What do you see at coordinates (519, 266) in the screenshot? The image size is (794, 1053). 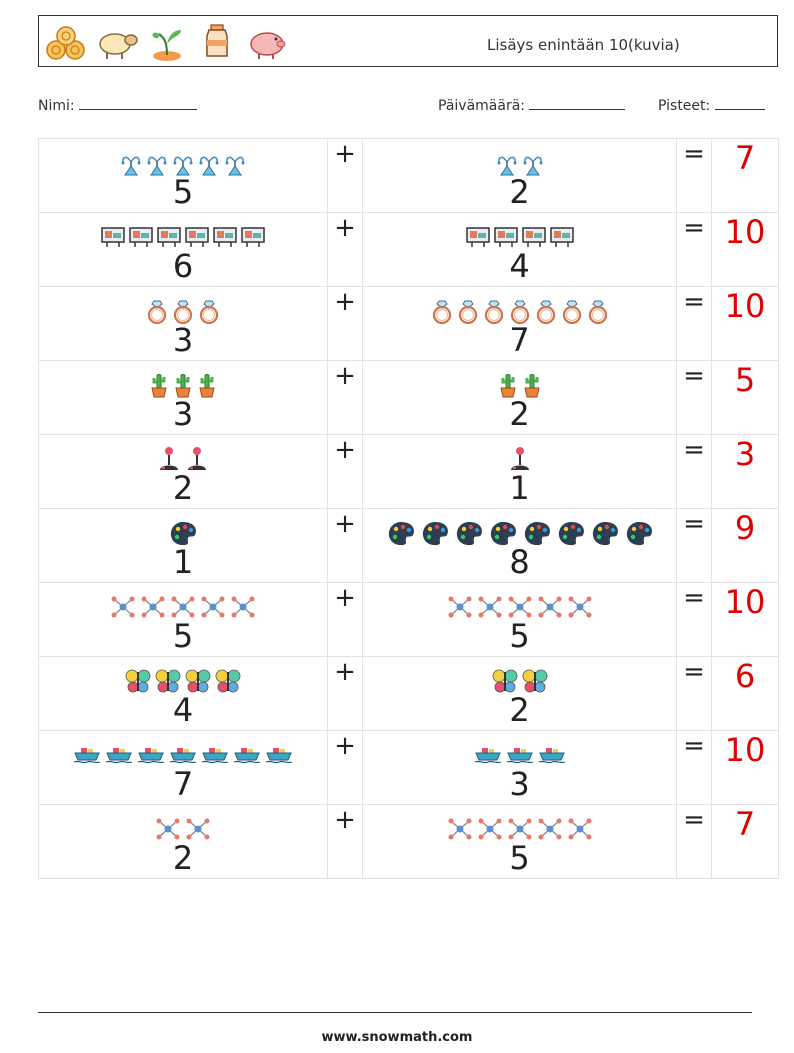 I see `second-addend: 4` at bounding box center [519, 266].